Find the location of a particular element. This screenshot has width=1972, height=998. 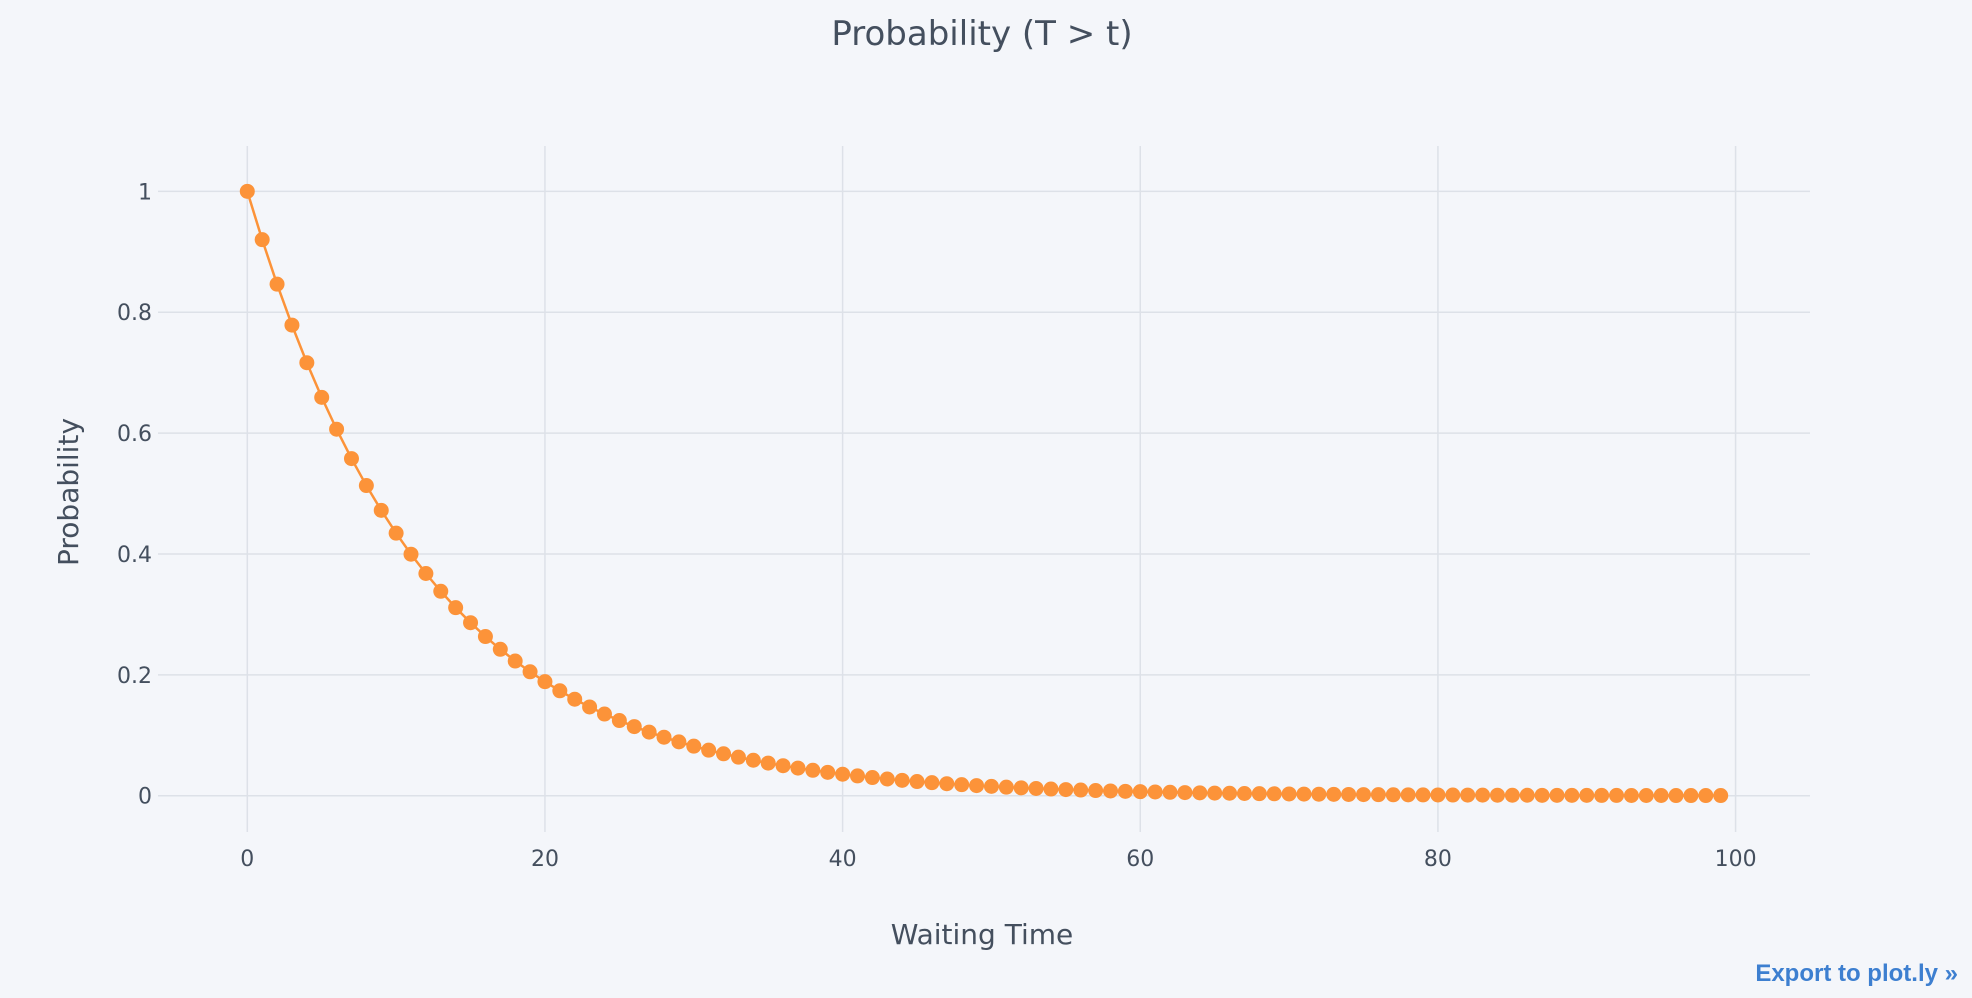

export-to-plotly-link: Export to plot.ly » is located at coordinates (1856, 973).